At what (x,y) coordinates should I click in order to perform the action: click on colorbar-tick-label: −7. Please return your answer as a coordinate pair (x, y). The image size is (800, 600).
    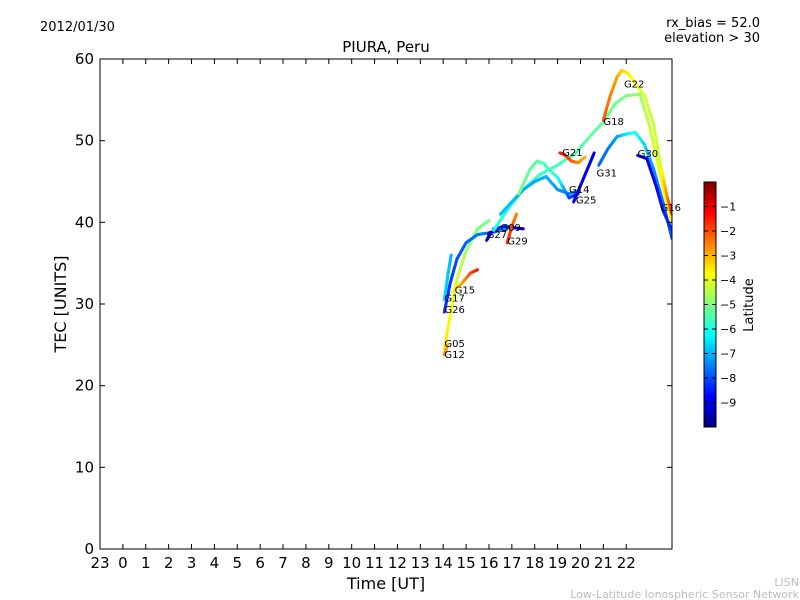
    Looking at the image, I should click on (728, 354).